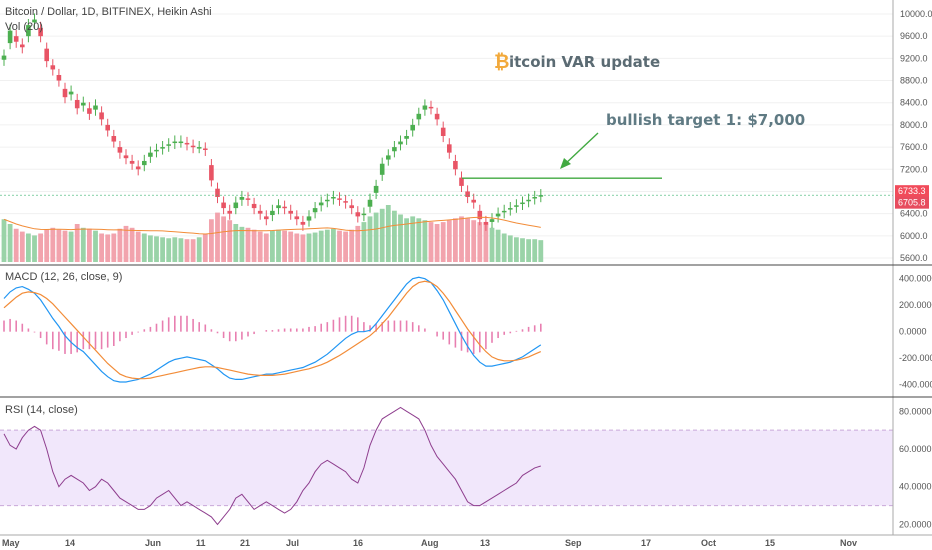  What do you see at coordinates (915, 449) in the screenshot?
I see `rsi-tick-label: 60.0000` at bounding box center [915, 449].